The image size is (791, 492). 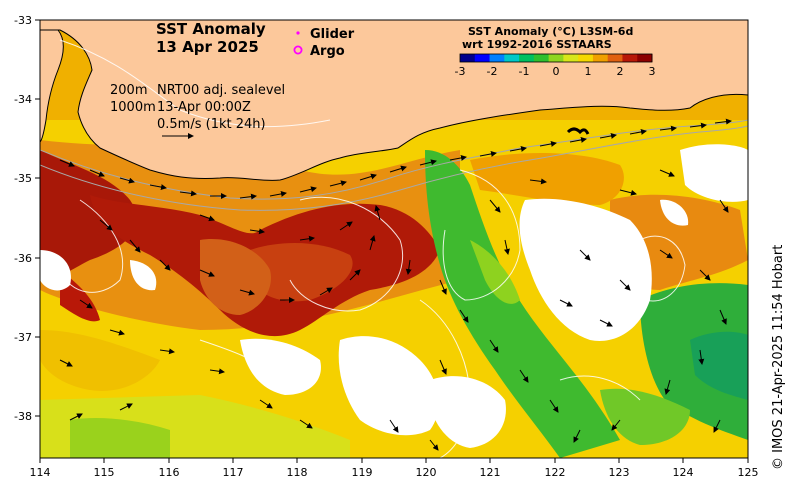 I want to click on velocity-scale-label: 0.5m/s (1kt 24h), so click(x=211, y=124).